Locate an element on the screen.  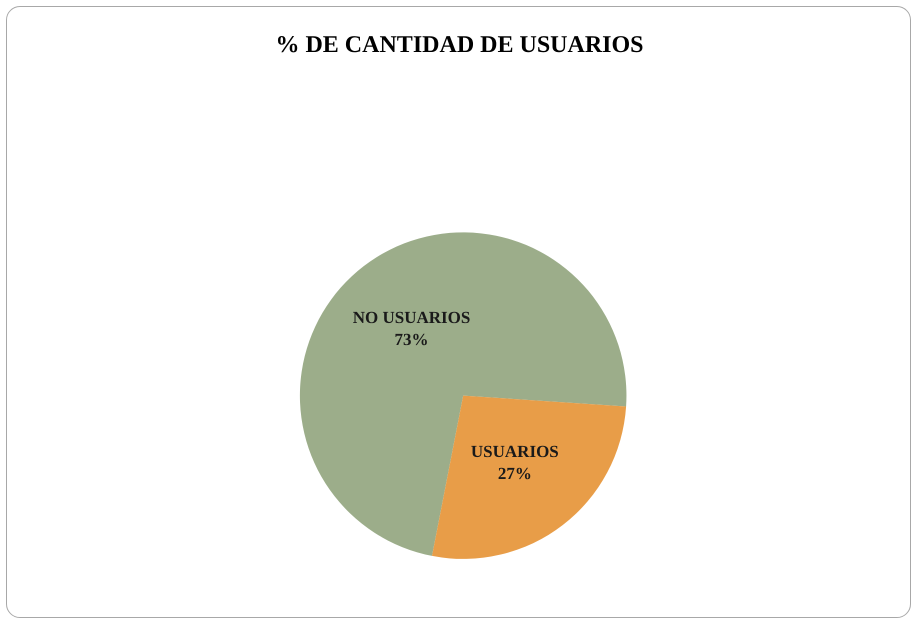
chart-title: % DE CANTIDAD DE USUARIOS is located at coordinates (459, 45).